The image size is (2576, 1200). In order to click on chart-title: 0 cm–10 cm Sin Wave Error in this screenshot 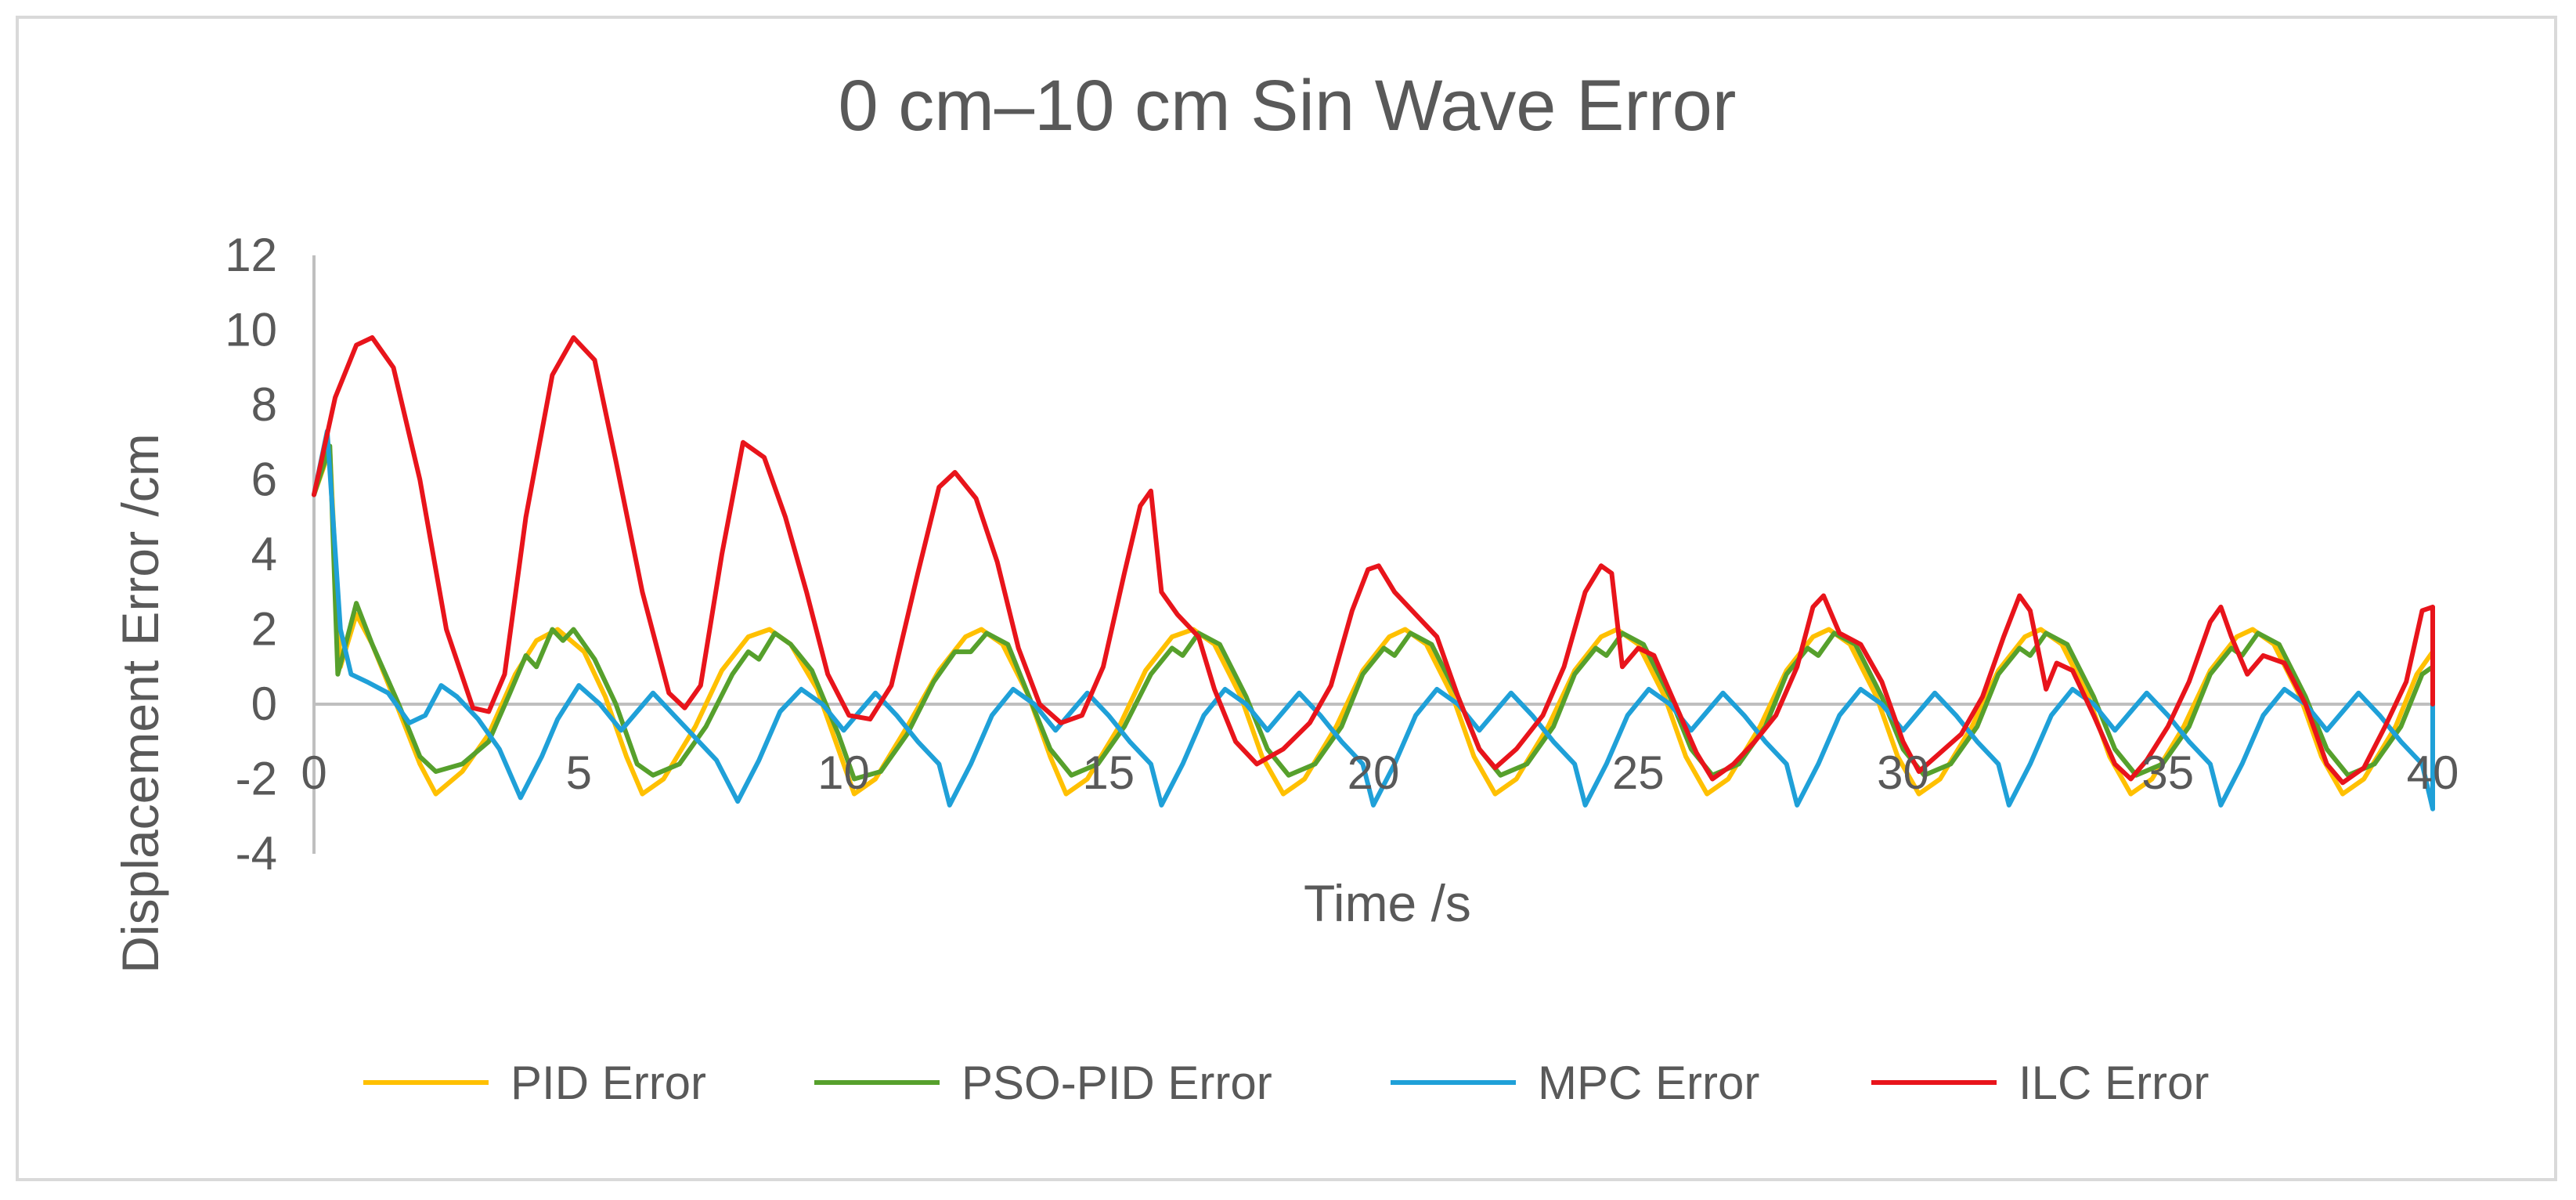, I will do `click(1288, 106)`.